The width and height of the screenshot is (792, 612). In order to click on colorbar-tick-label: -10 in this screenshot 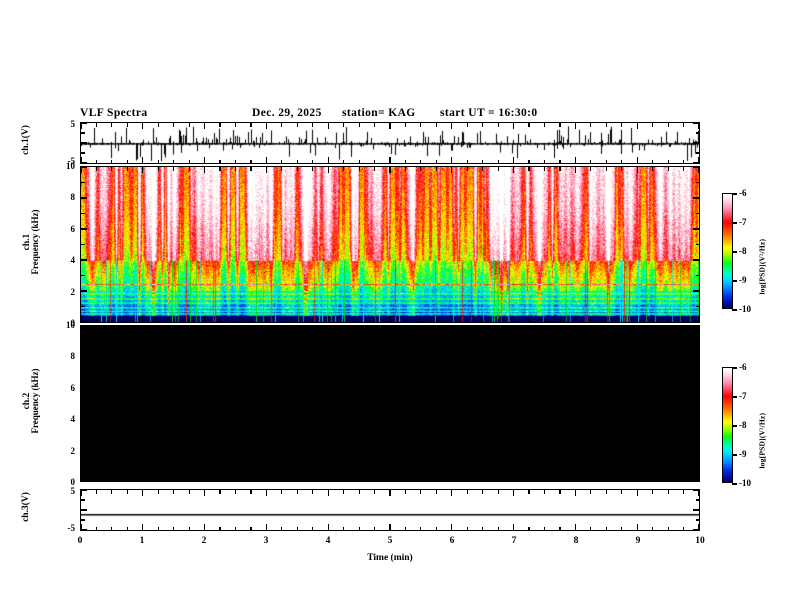, I will do `click(745, 483)`.